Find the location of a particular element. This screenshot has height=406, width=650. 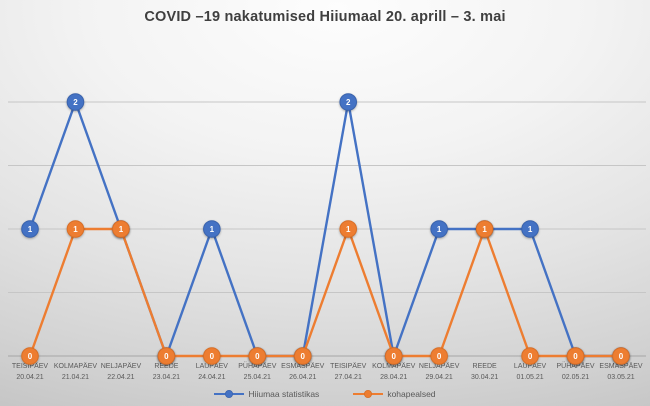

x-axis-label: PÜHAPÄEV 25.04.21 is located at coordinates (257, 371).